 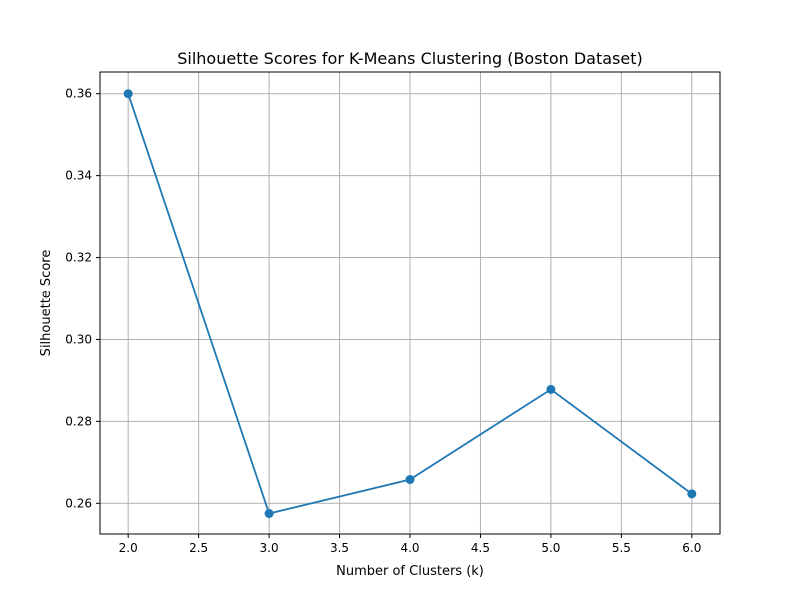 I want to click on x-tick-label: 5.0, so click(x=550, y=548).